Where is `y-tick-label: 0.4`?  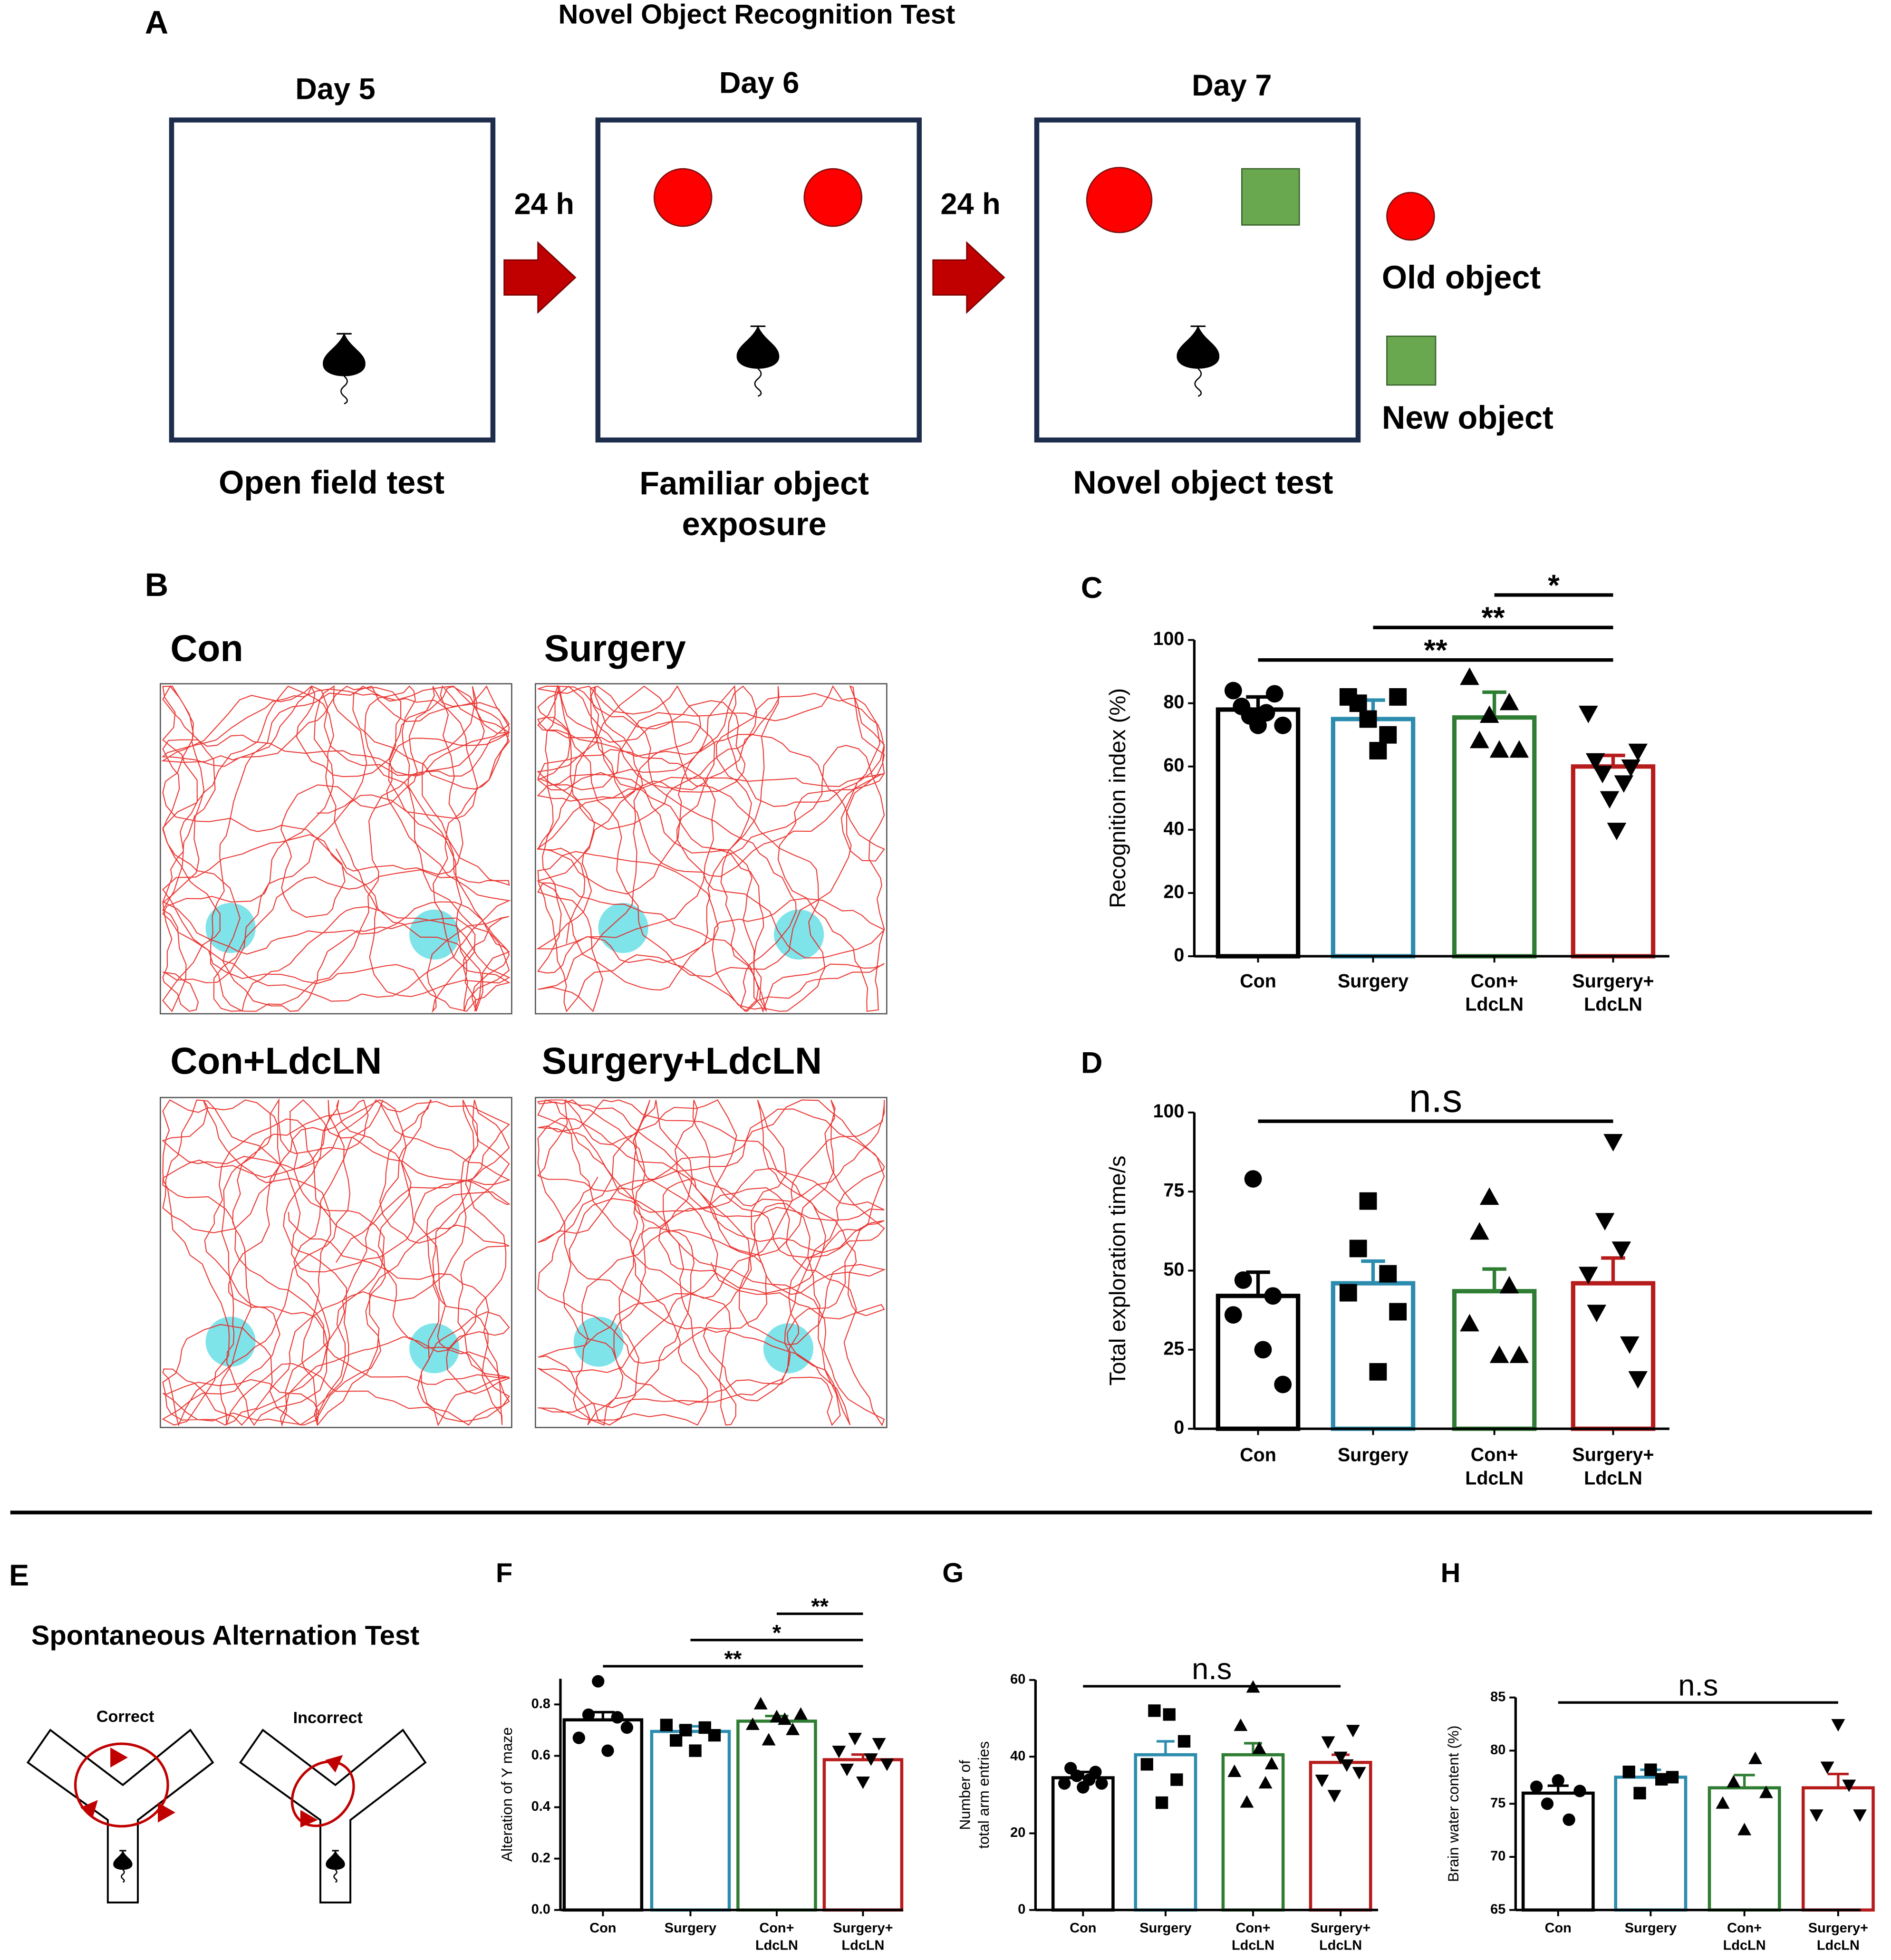 y-tick-label: 0.4 is located at coordinates (540, 1807).